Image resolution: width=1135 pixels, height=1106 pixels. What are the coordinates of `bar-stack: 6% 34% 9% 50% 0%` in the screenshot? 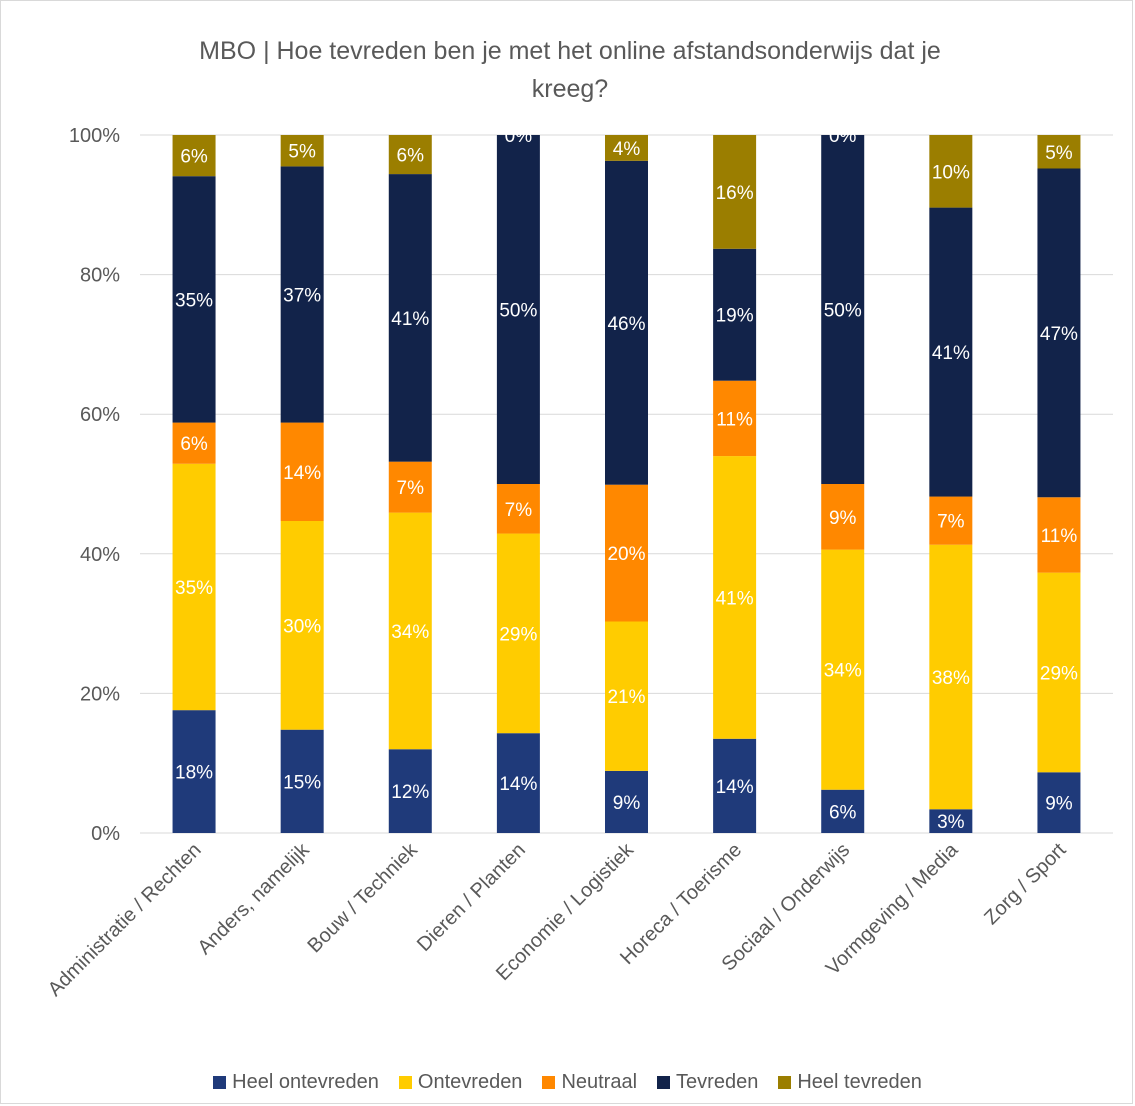 It's located at (842, 479).